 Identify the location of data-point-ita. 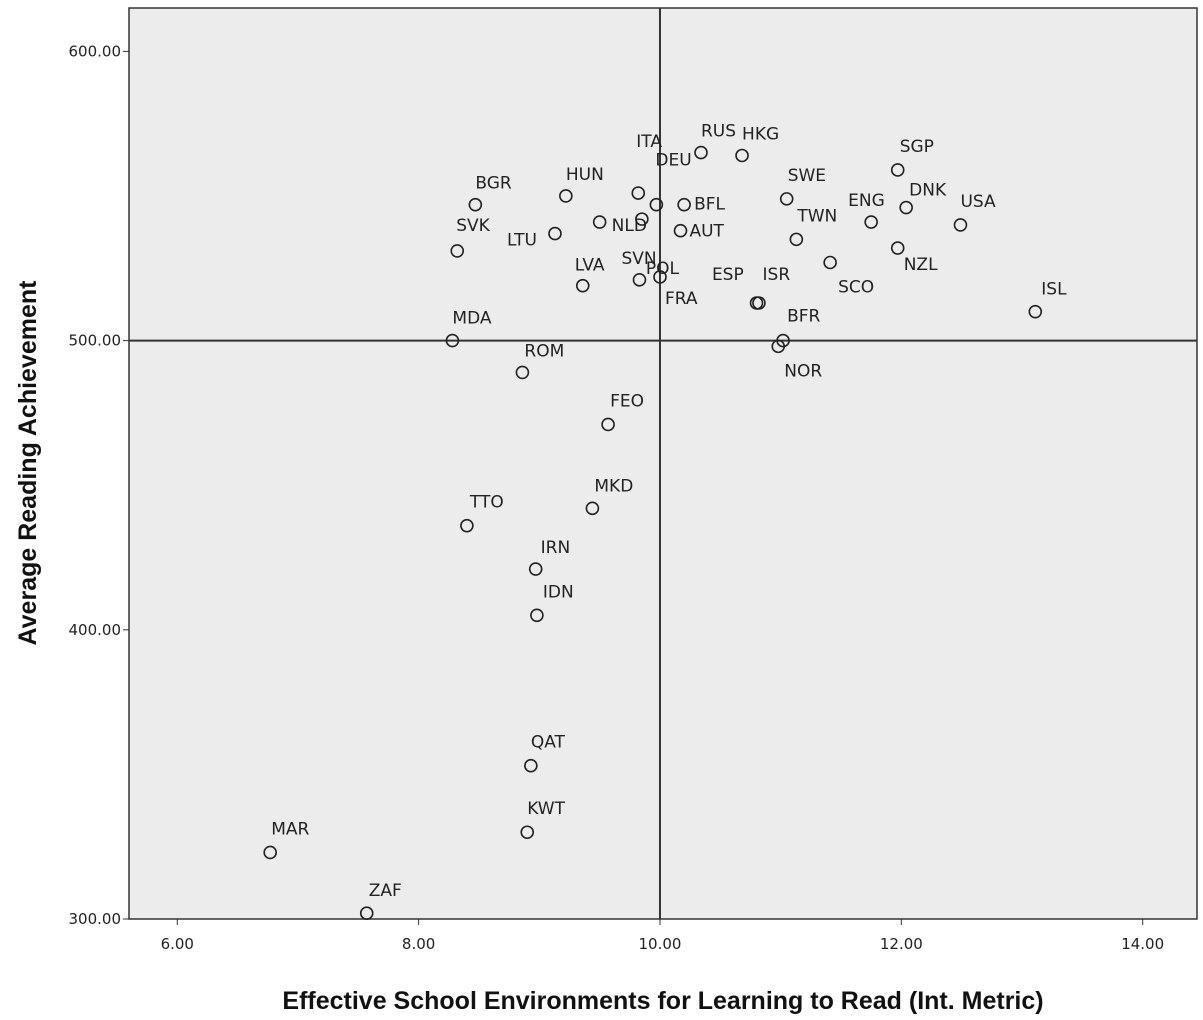
(638, 193).